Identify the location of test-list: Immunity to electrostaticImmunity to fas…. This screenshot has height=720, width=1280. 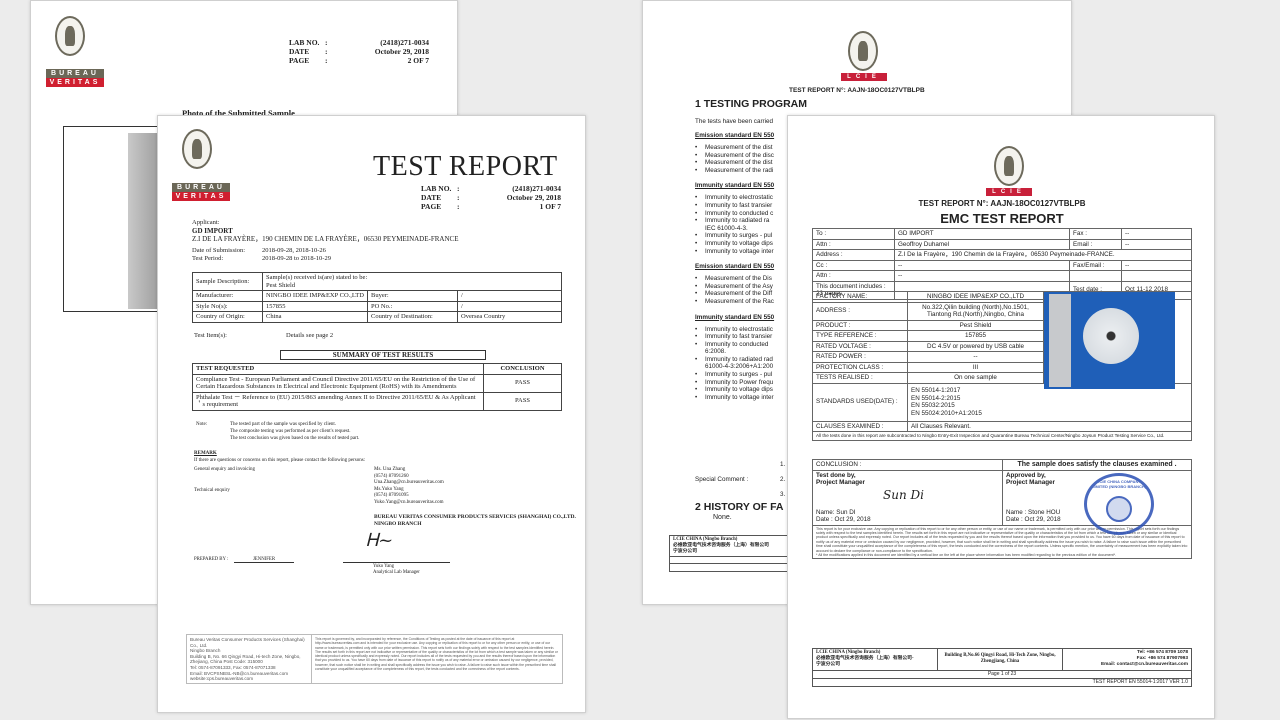
(765, 364).